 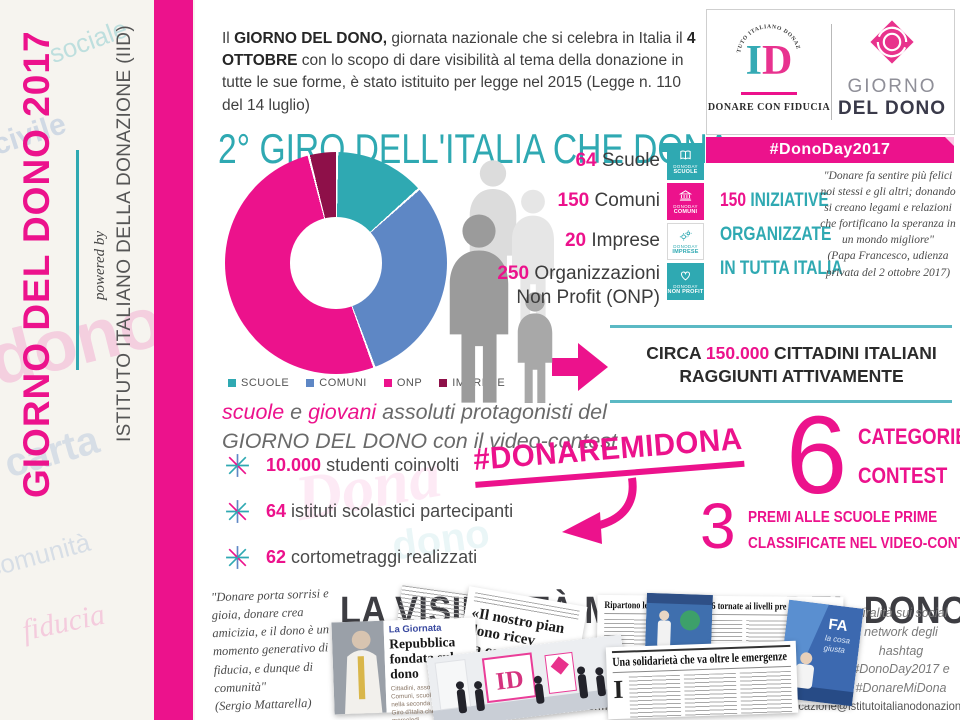 I want to click on audience-silhouettes, so click(x=530, y=690).